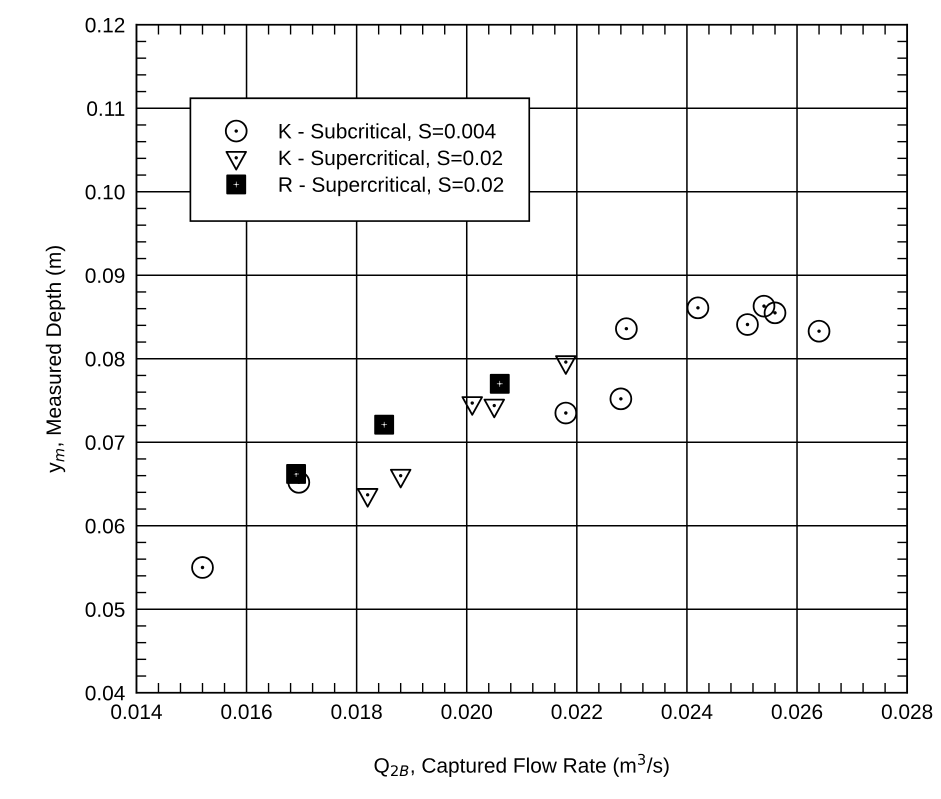 The image size is (941, 799). I want to click on x-tick-label: 0.020, so click(466, 712).